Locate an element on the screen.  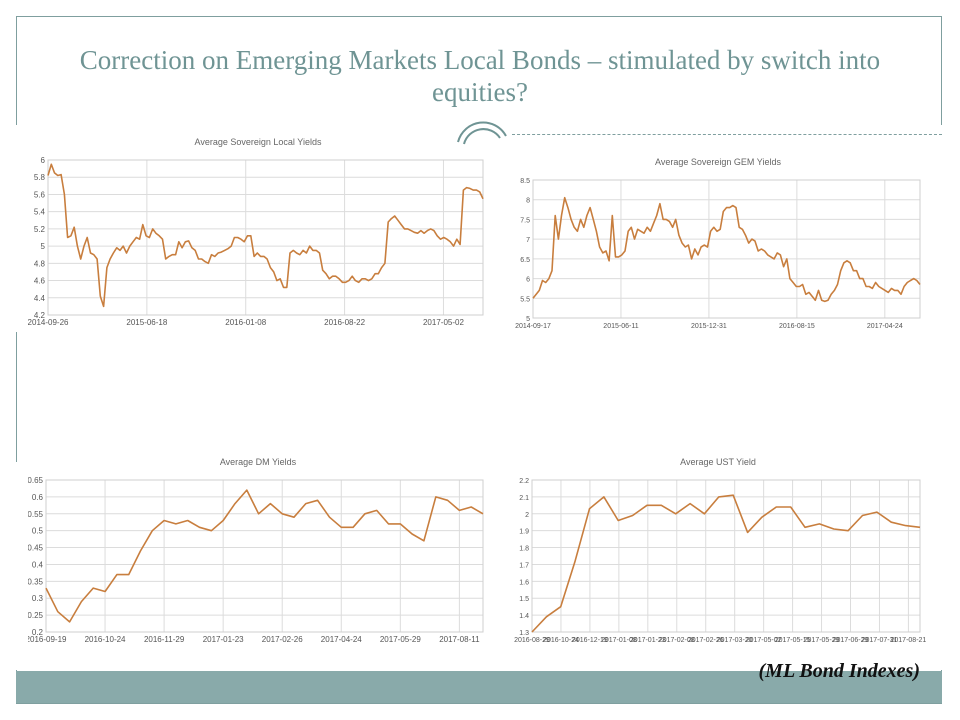
y-tick-label: 0.4 is located at coordinates (38, 564).